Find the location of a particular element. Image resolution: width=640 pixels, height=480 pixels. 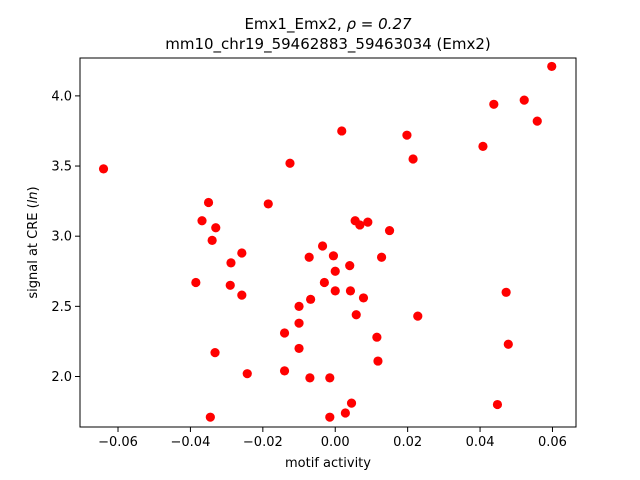

y-tick-label: 3.0 is located at coordinates (61, 237).